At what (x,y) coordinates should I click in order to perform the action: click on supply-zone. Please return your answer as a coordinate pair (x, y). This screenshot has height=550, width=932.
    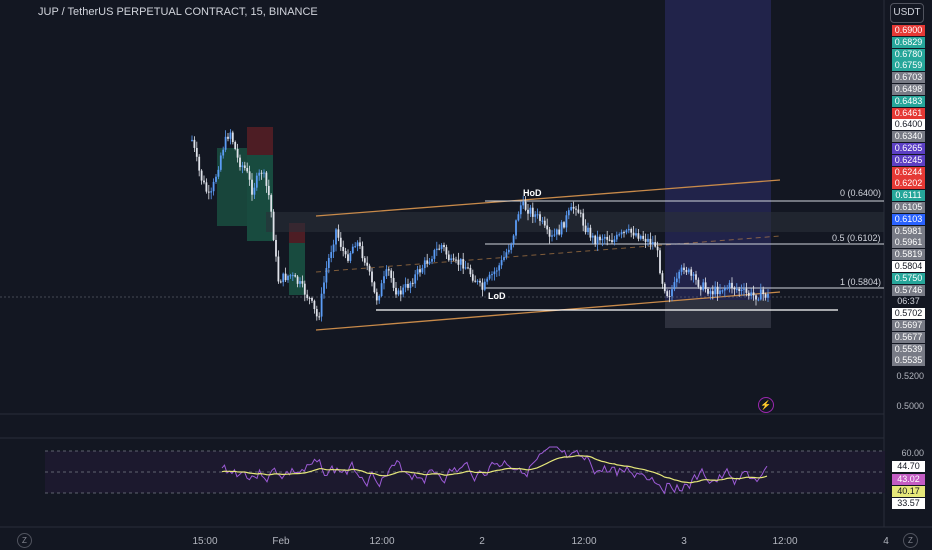
    Looking at the image, I should click on (260, 141).